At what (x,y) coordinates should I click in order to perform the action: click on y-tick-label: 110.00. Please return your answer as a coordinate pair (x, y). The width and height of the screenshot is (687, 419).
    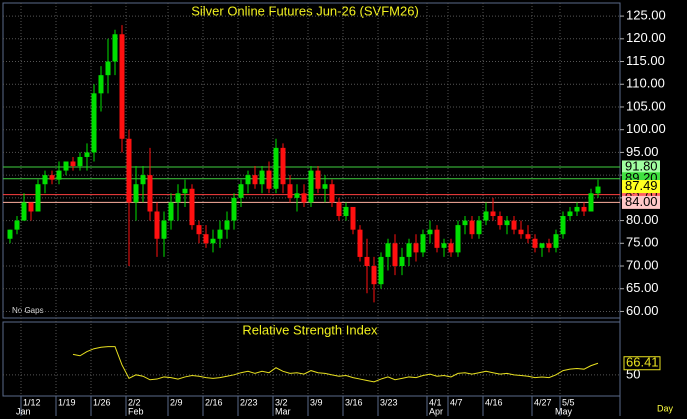
    Looking at the image, I should click on (645, 83).